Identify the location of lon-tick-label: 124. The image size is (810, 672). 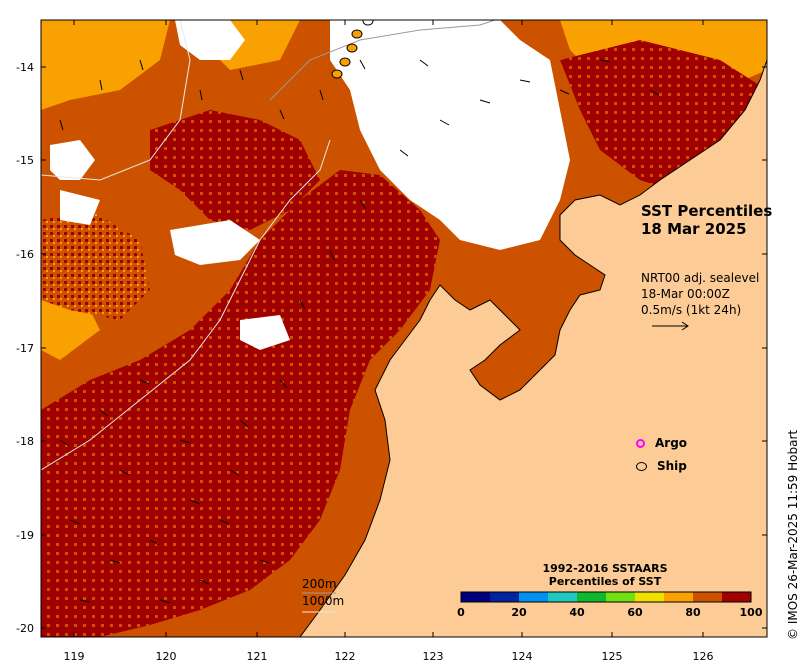
(522, 656).